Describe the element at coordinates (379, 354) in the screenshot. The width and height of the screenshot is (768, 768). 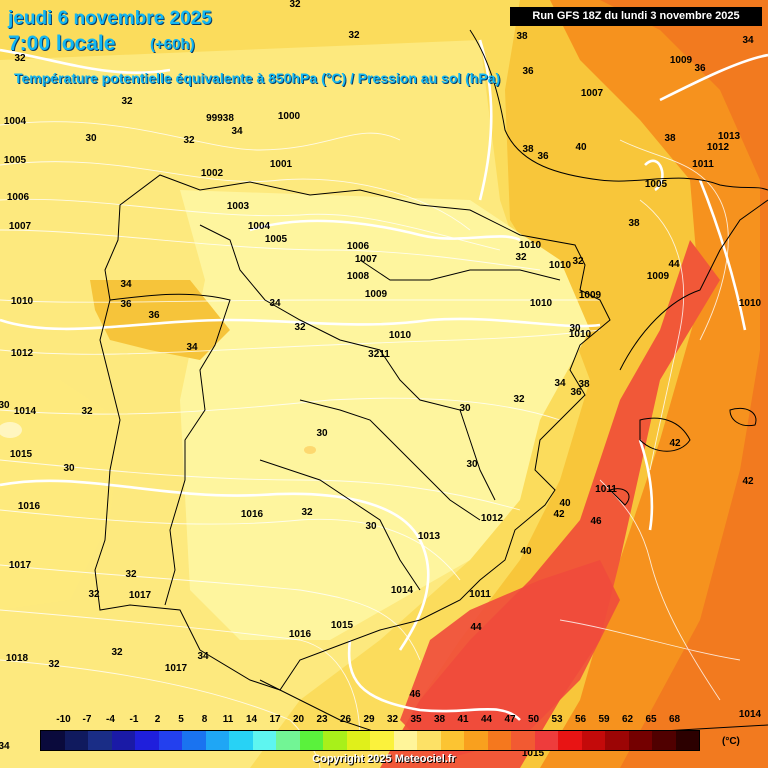
I see `map-value-label: 3211` at that location.